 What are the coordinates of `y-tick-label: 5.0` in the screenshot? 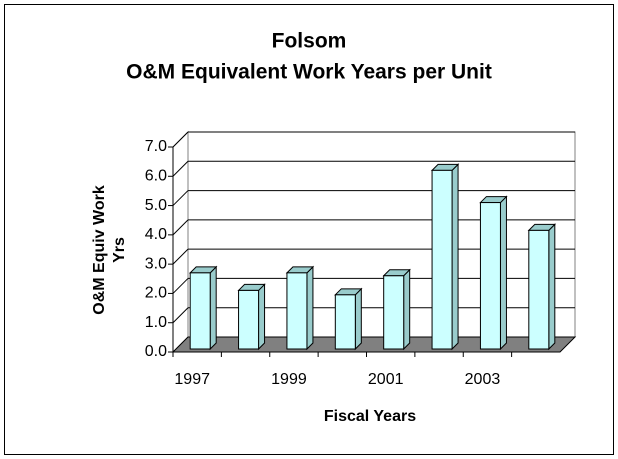 It's located at (156, 205).